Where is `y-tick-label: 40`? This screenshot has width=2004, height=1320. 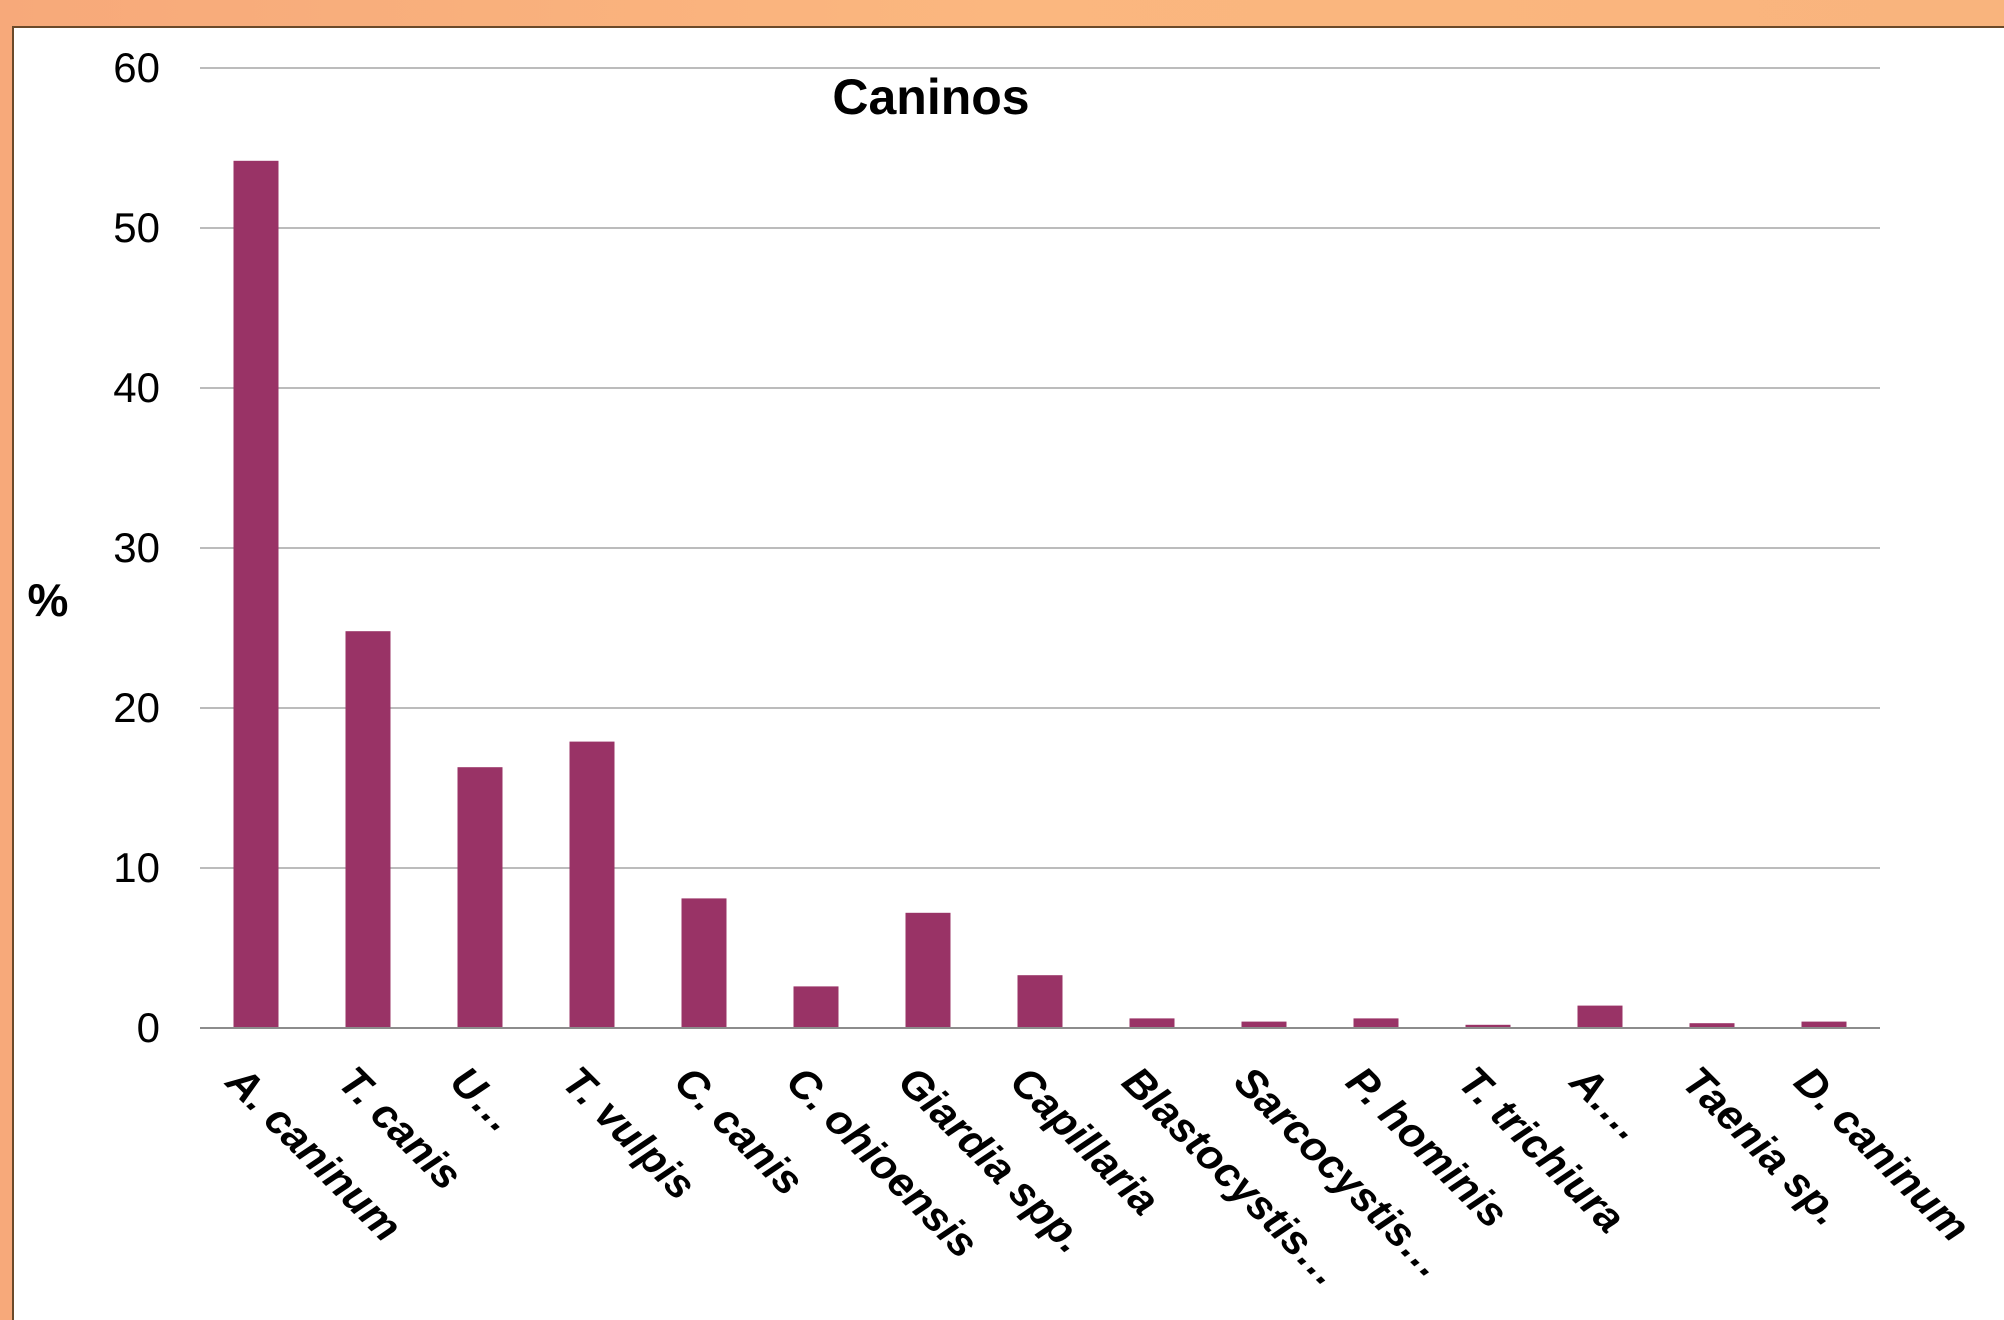
y-tick-label: 40 is located at coordinates (136, 387).